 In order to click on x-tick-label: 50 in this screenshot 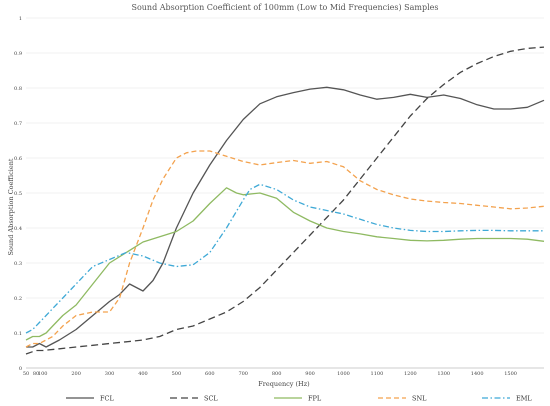, I will do `click(26, 374)`.